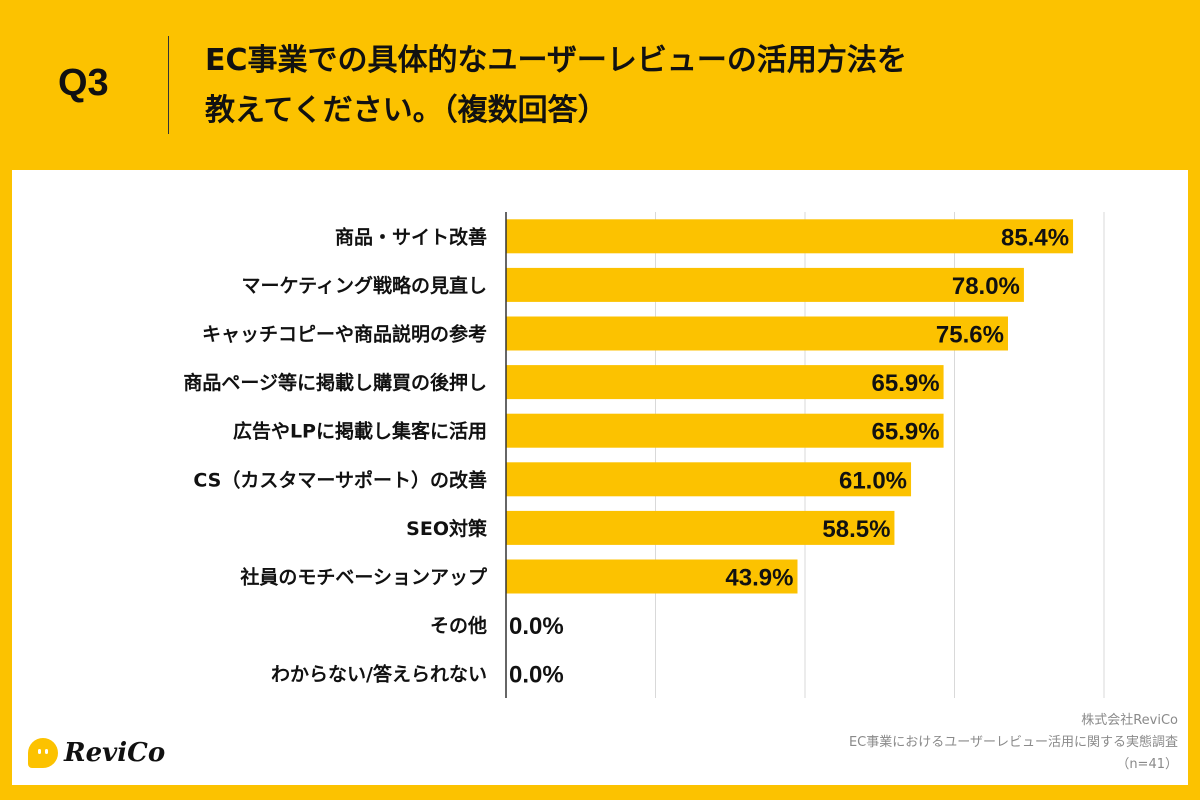 This screenshot has width=1200, height=800. What do you see at coordinates (379, 674) in the screenshot?
I see `category-label: わからない/答えられない` at bounding box center [379, 674].